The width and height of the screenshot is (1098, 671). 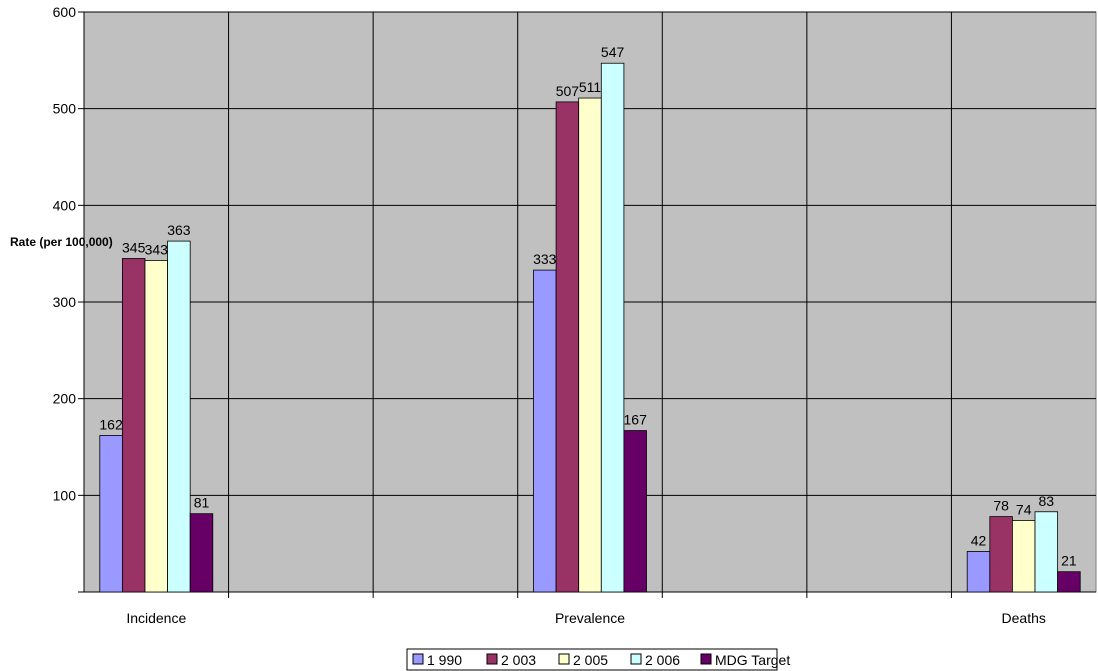 I want to click on y-tick-label: 100, so click(x=65, y=495).